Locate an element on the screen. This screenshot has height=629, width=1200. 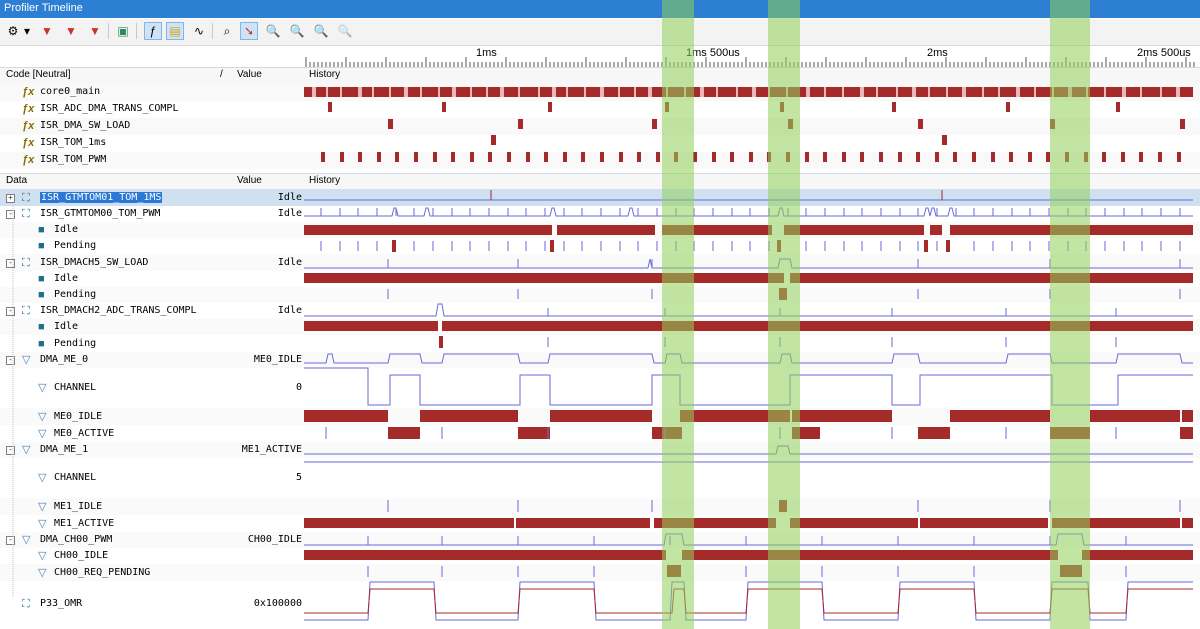
filter-add-icon: ▼ is located at coordinates (71, 31).